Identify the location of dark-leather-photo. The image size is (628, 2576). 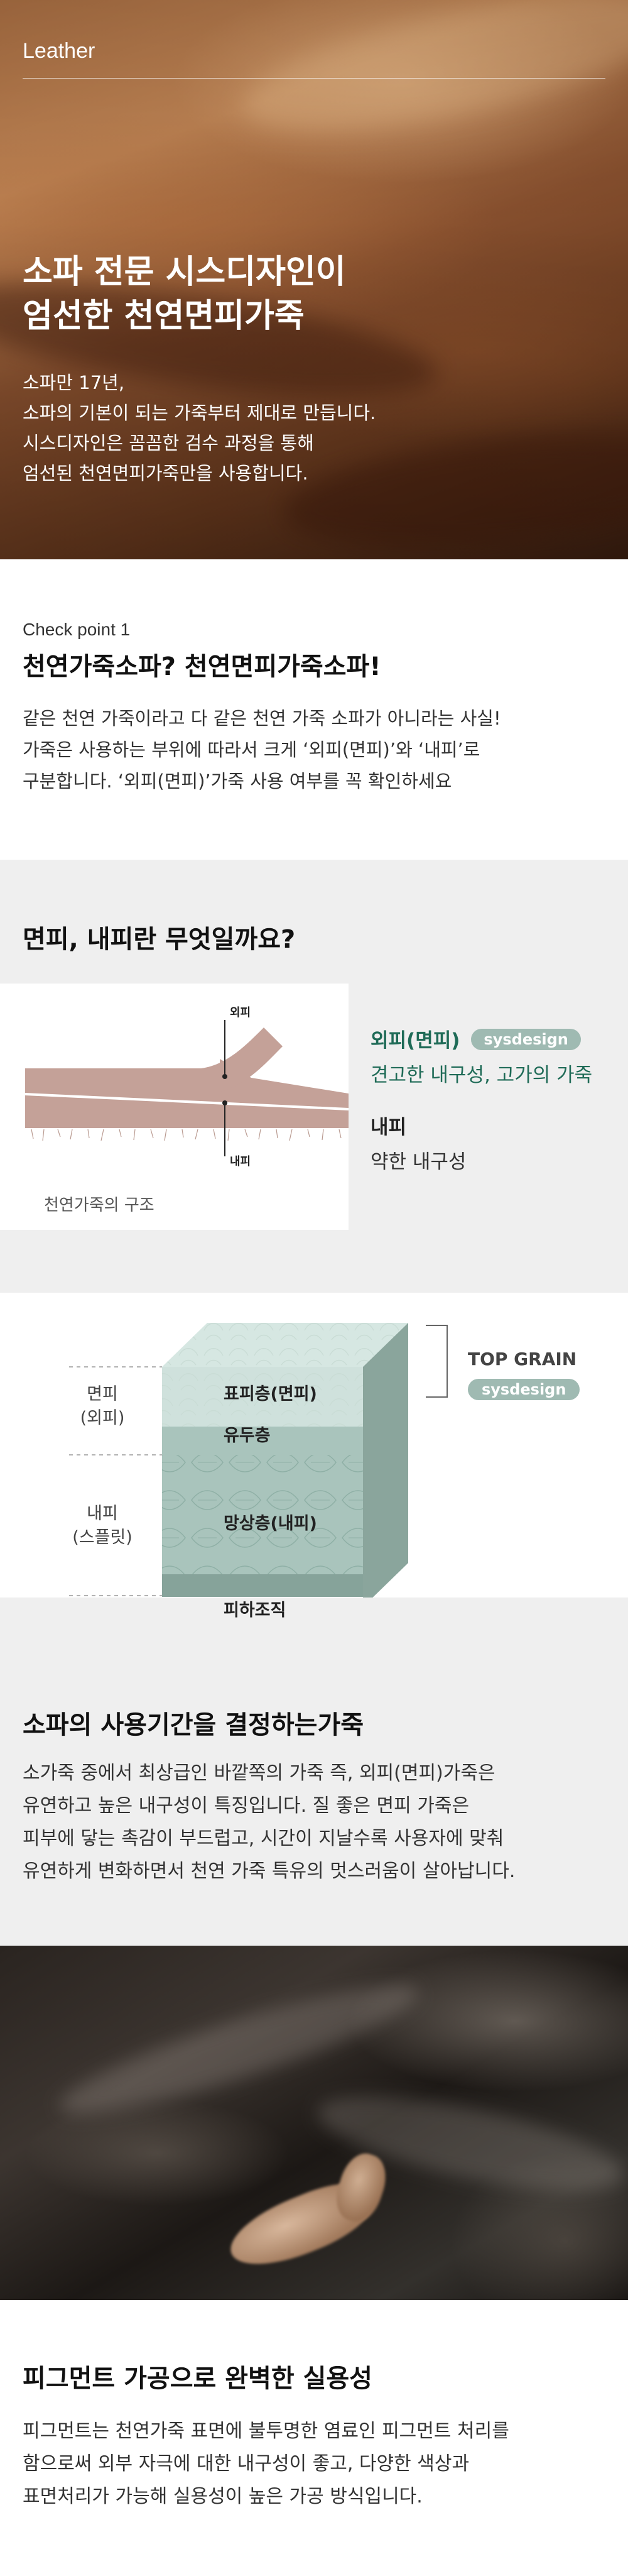
(314, 2123).